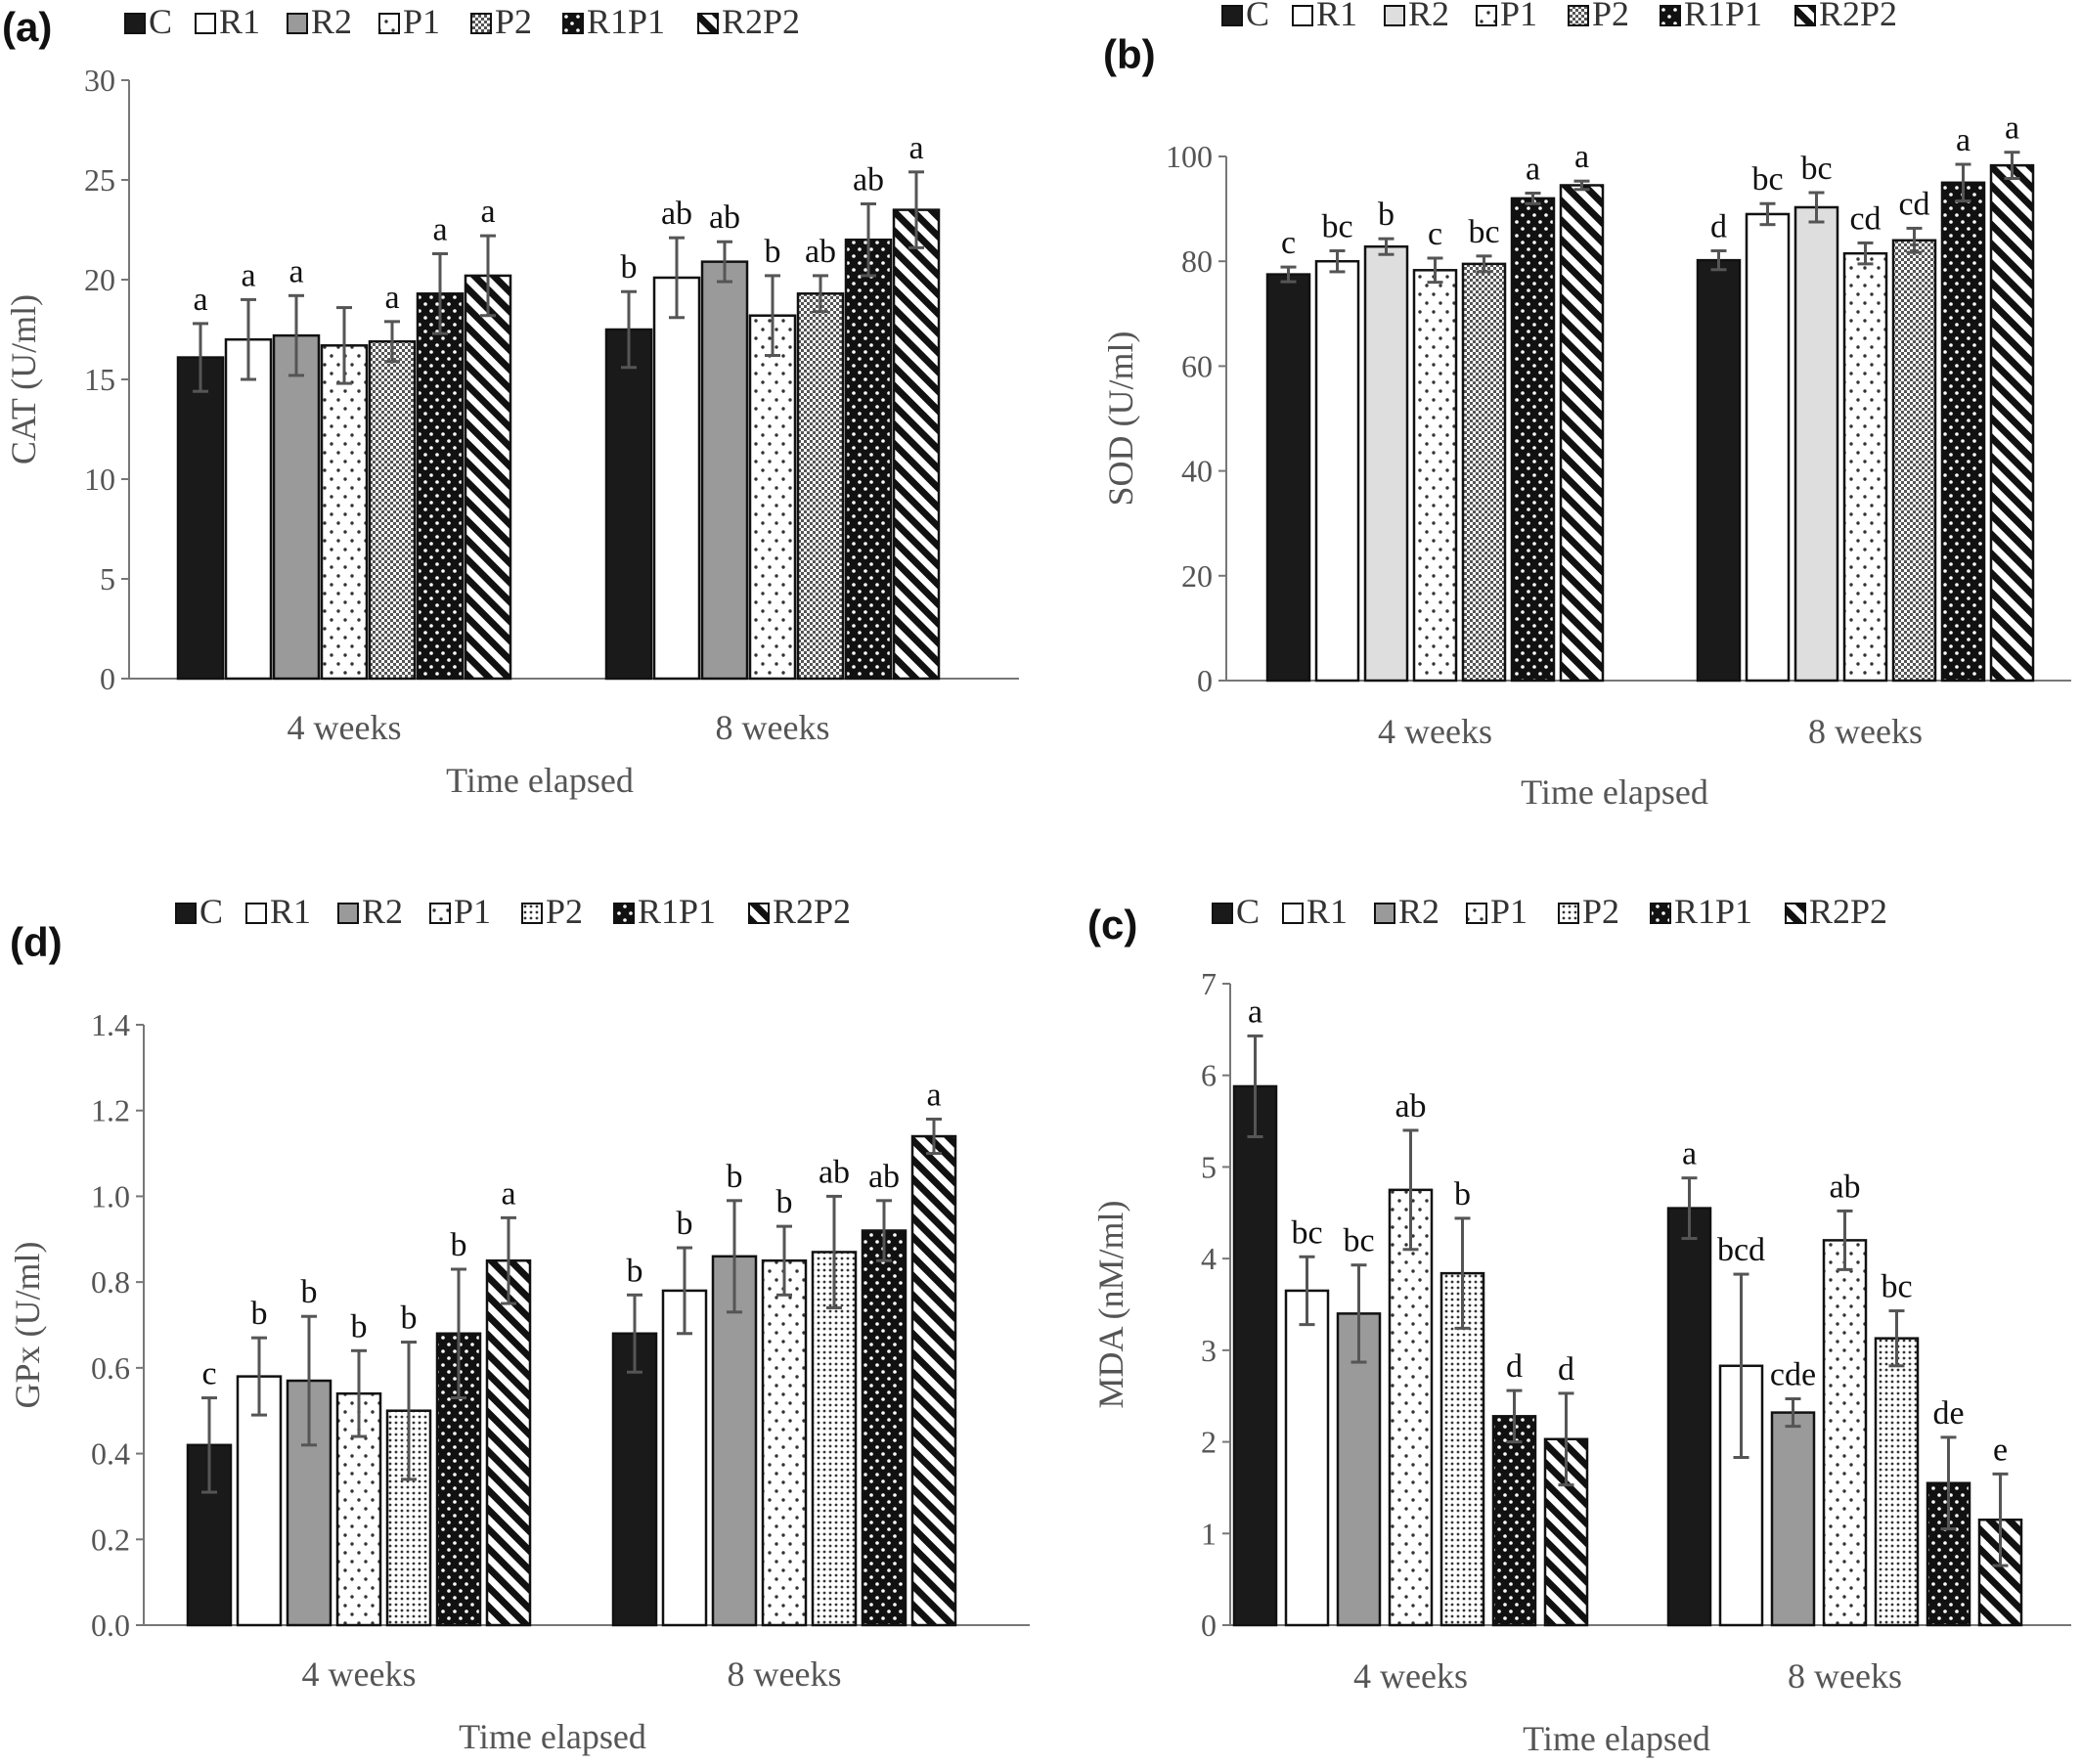 The image size is (2081, 1764). Describe the element at coordinates (1197, 365) in the screenshot. I see `y-tick-label-b: 60` at that location.